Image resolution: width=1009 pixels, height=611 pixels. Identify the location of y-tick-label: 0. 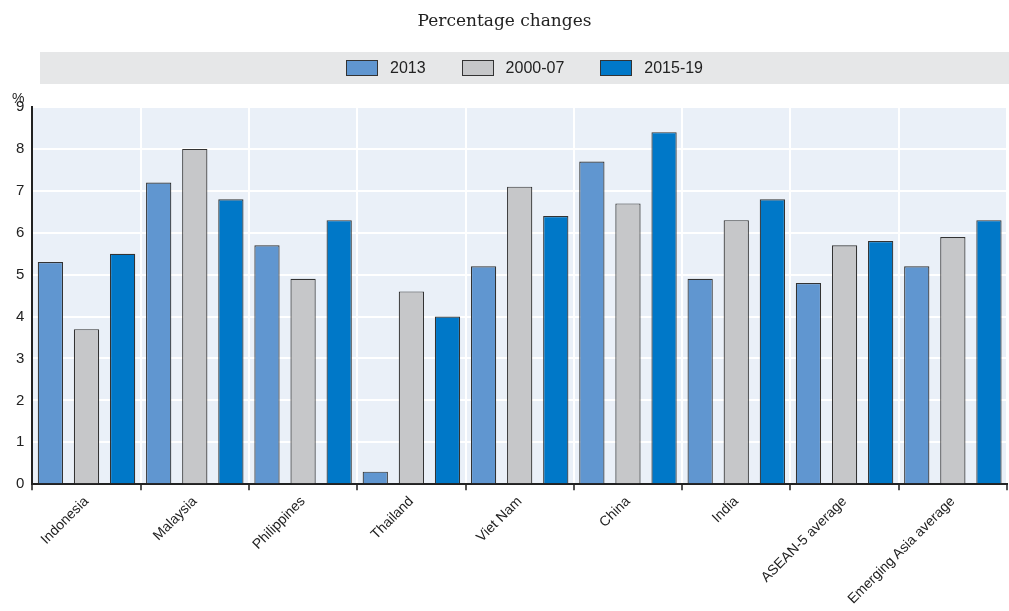
(20, 483).